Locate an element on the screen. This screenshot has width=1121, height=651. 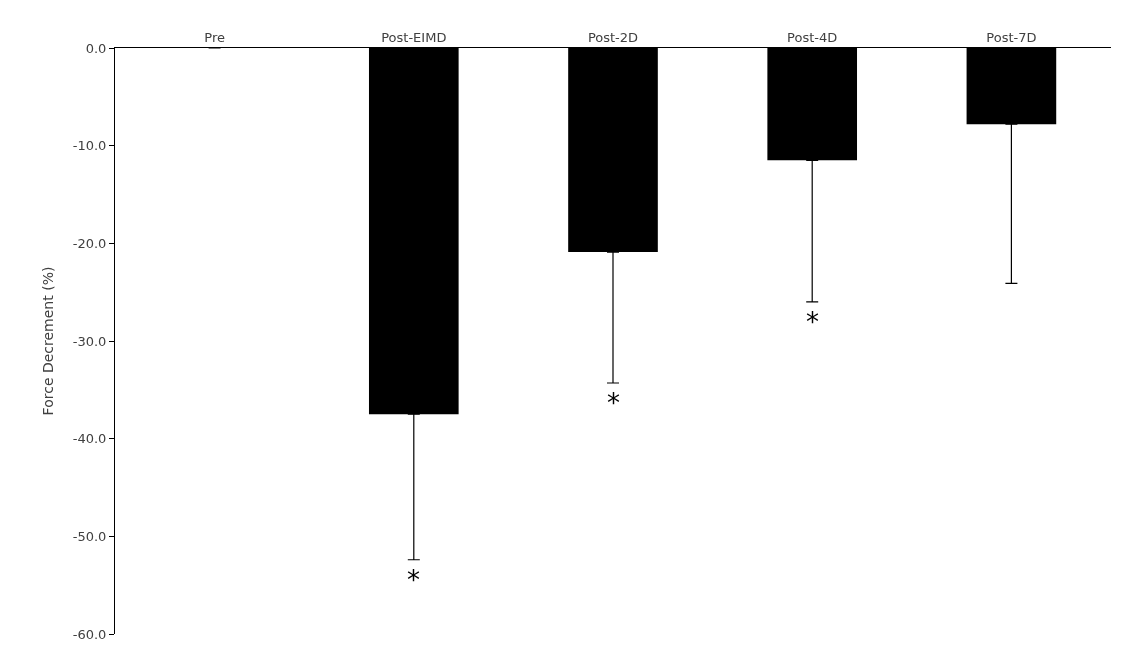
y-tick-label: -30.0 is located at coordinates (89, 341).